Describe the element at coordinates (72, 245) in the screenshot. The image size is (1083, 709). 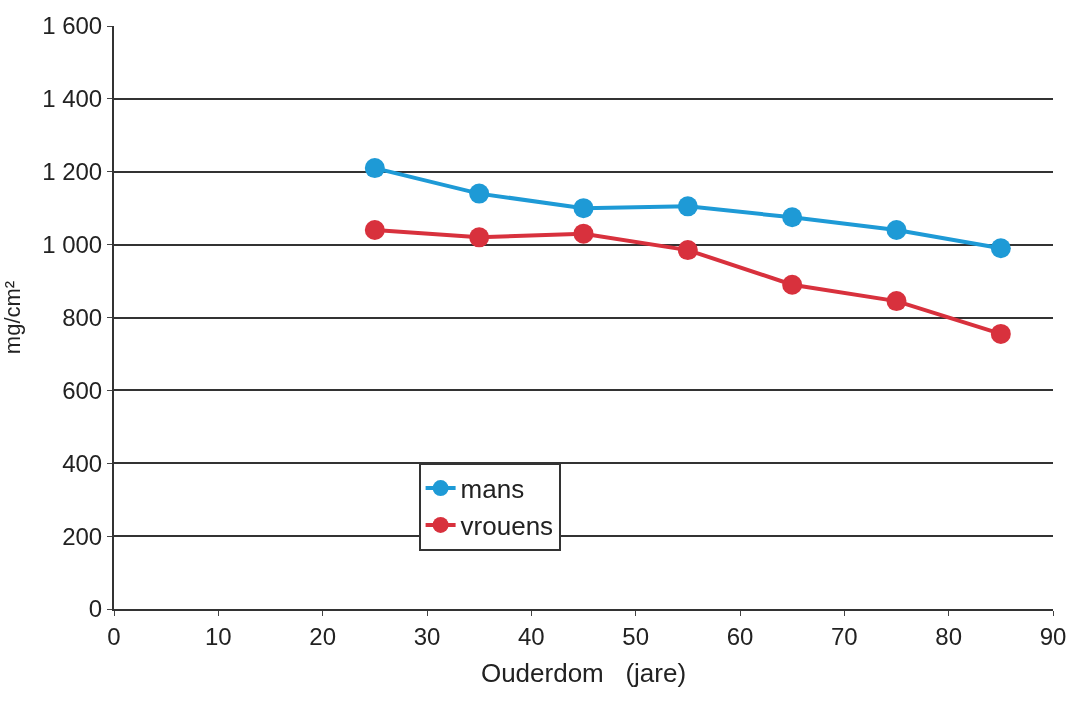
I see `y-tick-label: 1 000` at that location.